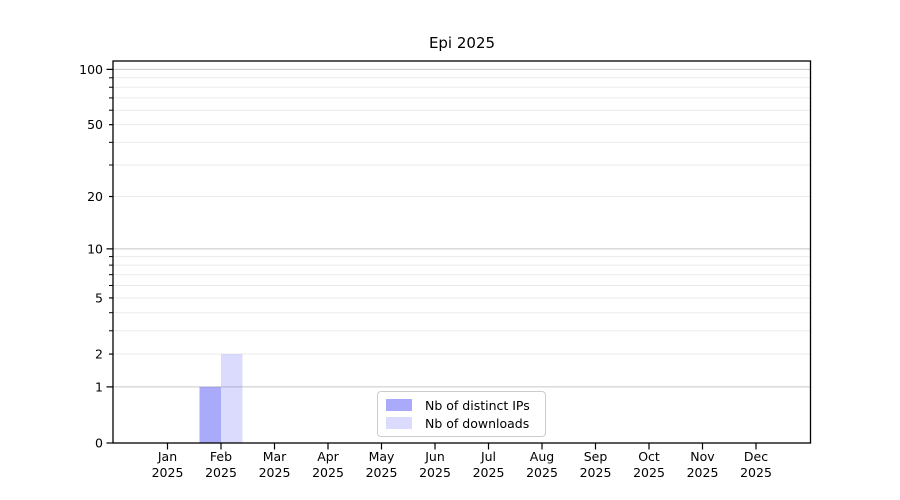  I want to click on x-tick-label-month: Feb, so click(221, 456).